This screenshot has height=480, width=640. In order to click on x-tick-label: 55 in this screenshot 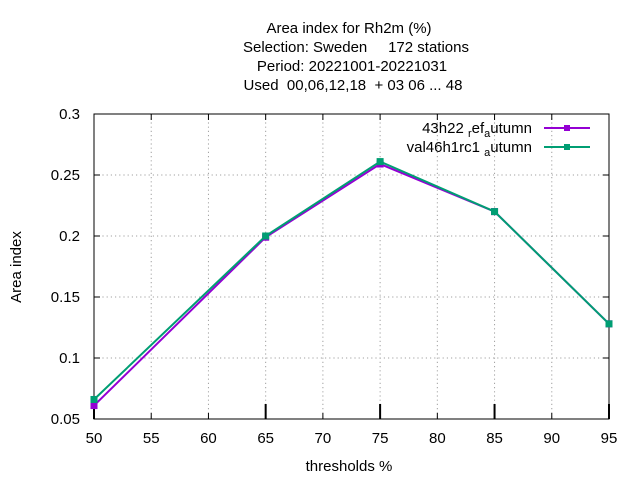, I will do `click(151, 438)`.